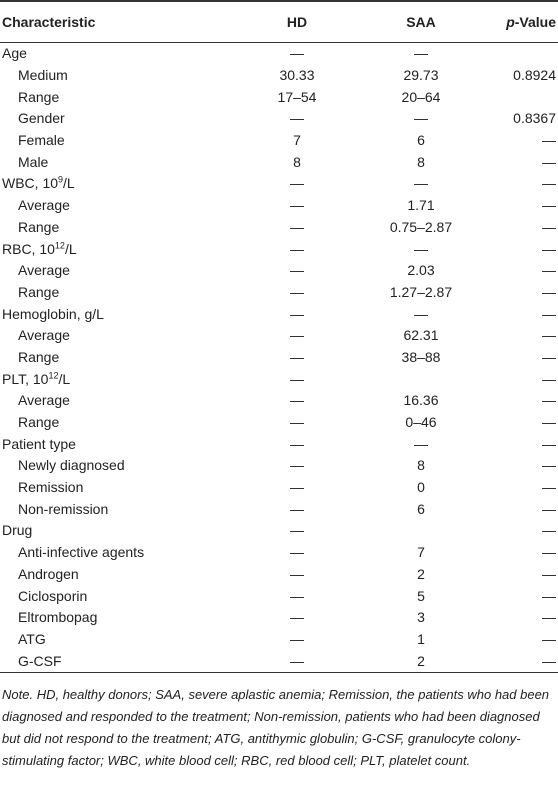  Describe the element at coordinates (18, 694) in the screenshot. I see `note-lead: Note.` at that location.